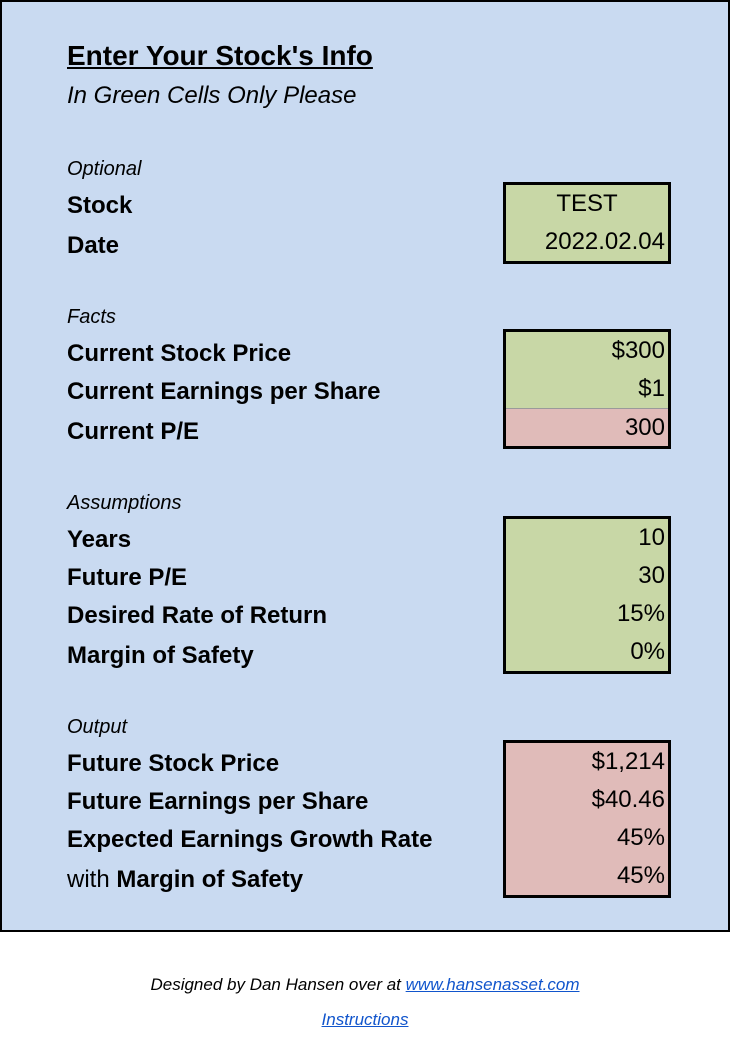 The image size is (730, 1046). What do you see at coordinates (104, 169) in the screenshot?
I see `section-optional: Optional` at bounding box center [104, 169].